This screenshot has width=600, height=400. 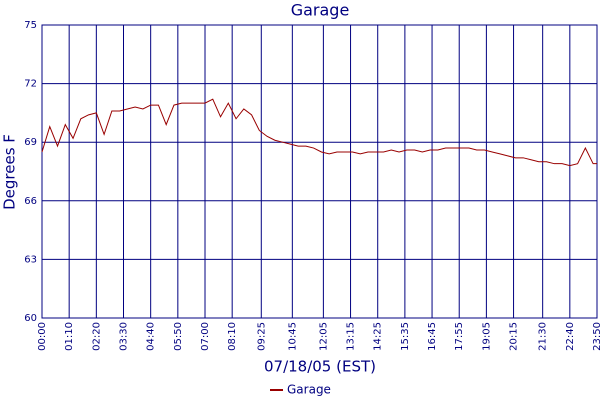 What do you see at coordinates (514, 336) in the screenshot?
I see `x-tick-label: 20:15` at bounding box center [514, 336].